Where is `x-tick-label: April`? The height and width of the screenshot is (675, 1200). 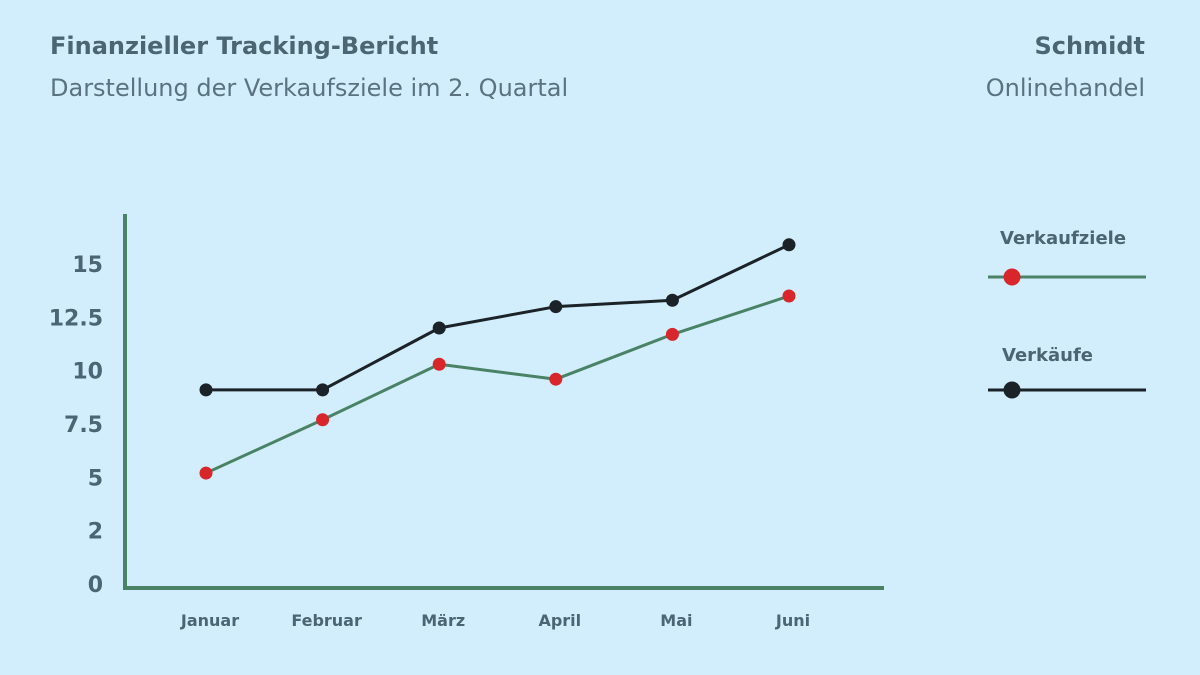
x-tick-label: April is located at coordinates (559, 620).